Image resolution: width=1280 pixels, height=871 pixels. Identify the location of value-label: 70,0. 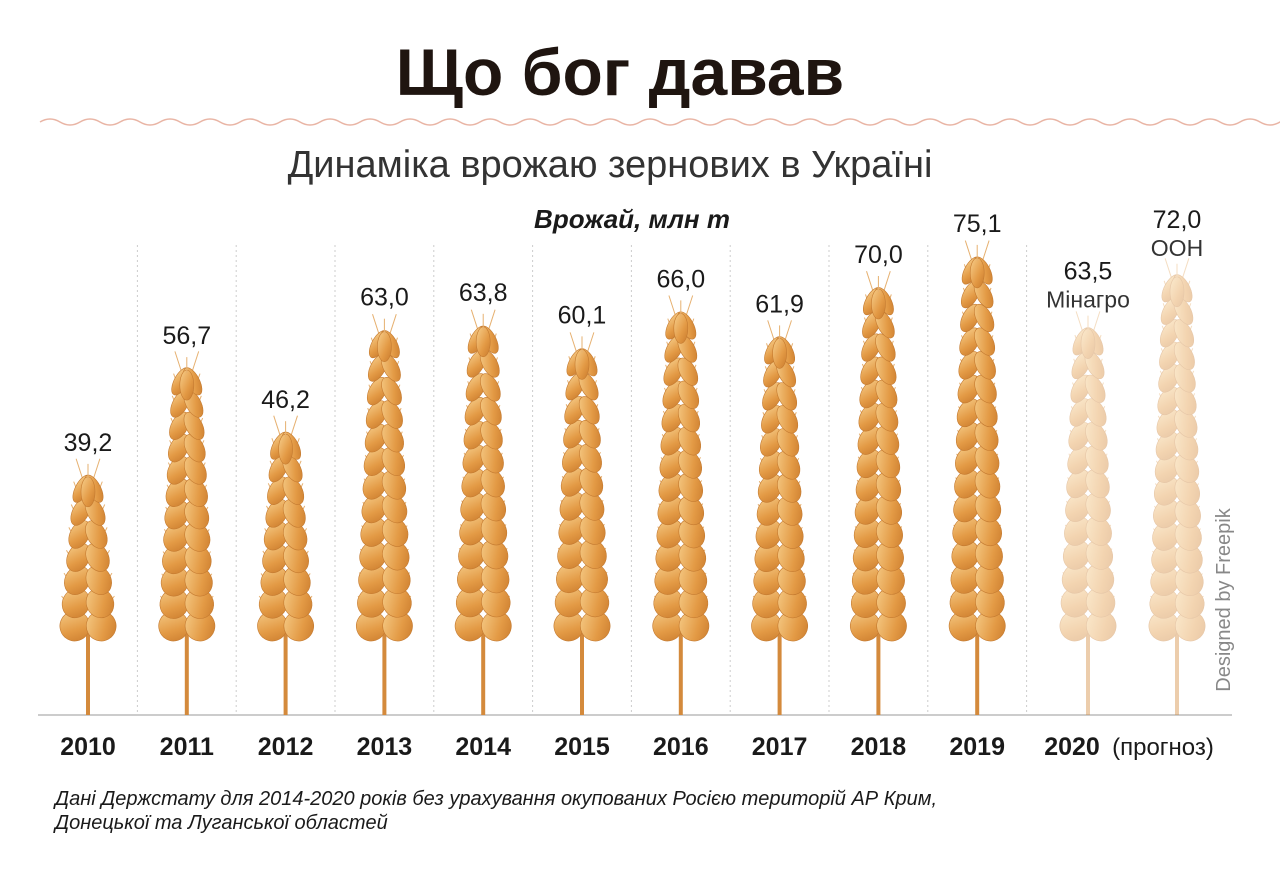
(878, 255).